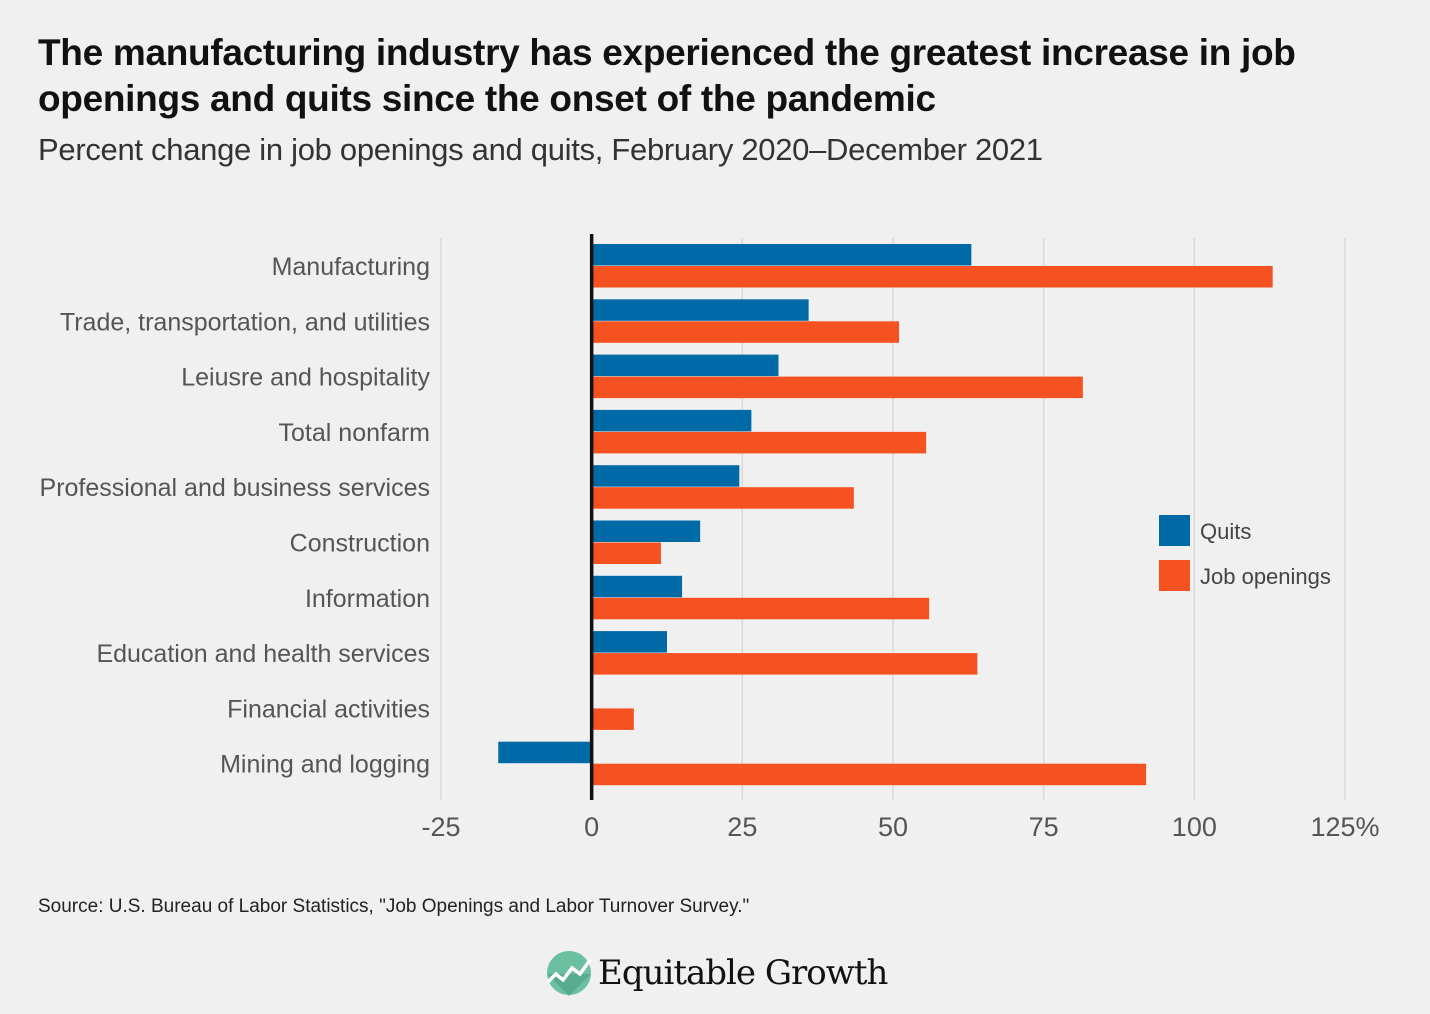  What do you see at coordinates (367, 599) in the screenshot?
I see `category-label: Information` at bounding box center [367, 599].